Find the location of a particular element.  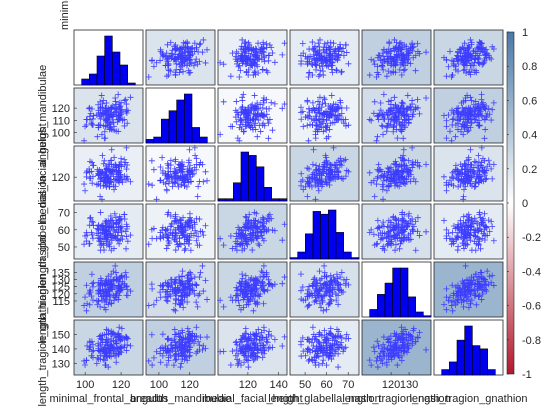

y-tick-label: 150 is located at coordinates (61, 336).